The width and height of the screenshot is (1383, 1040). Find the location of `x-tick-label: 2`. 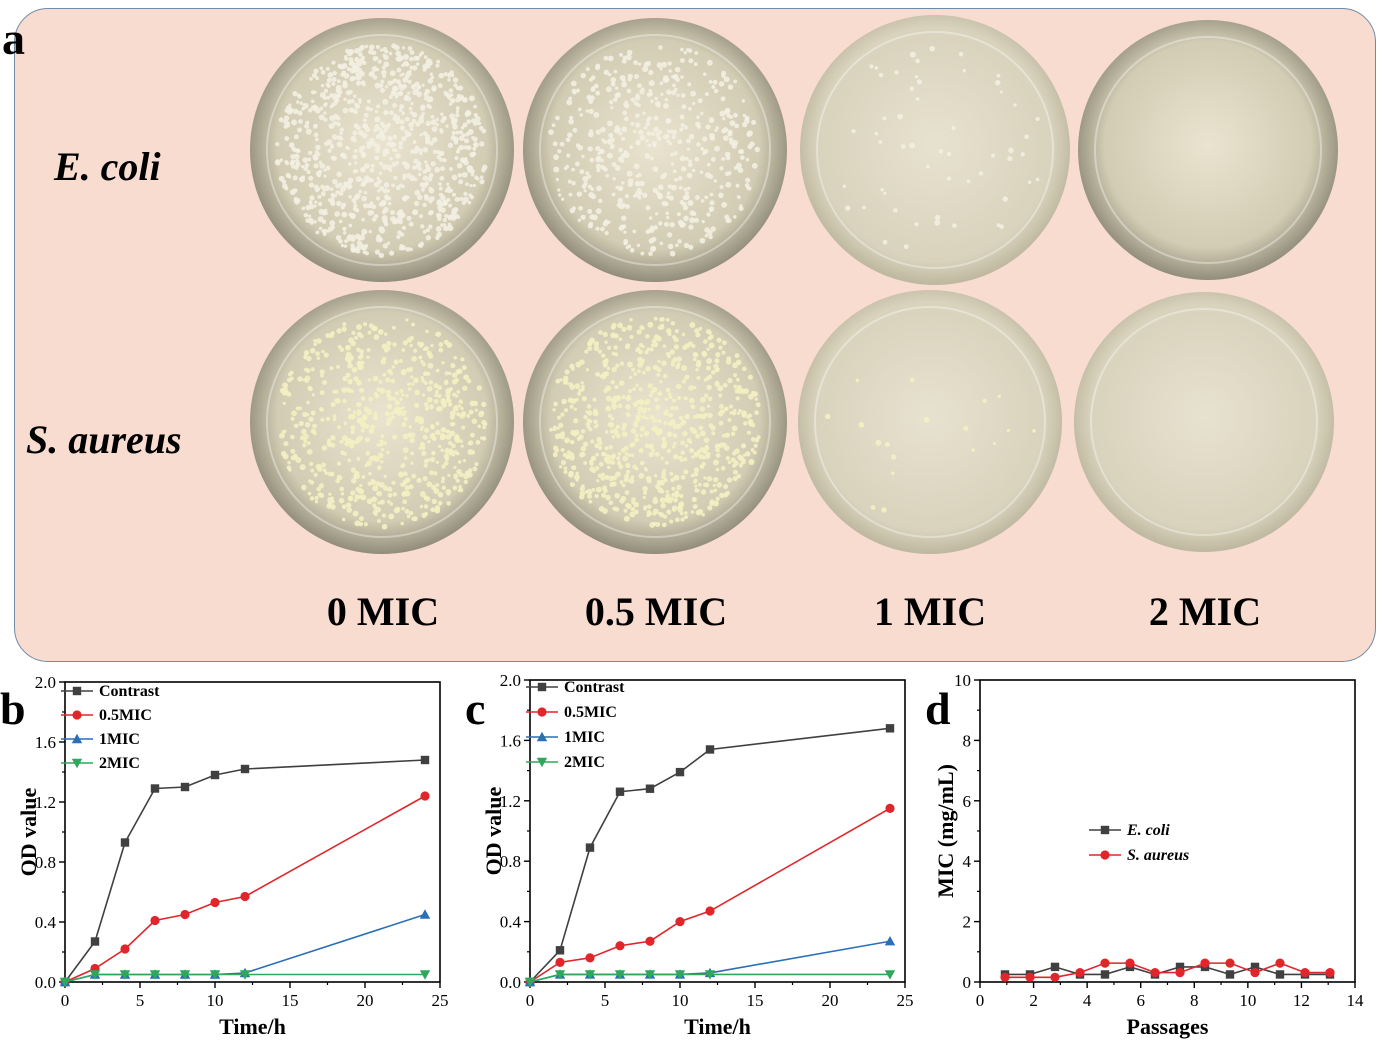

x-tick-label: 2 is located at coordinates (1033, 1000).